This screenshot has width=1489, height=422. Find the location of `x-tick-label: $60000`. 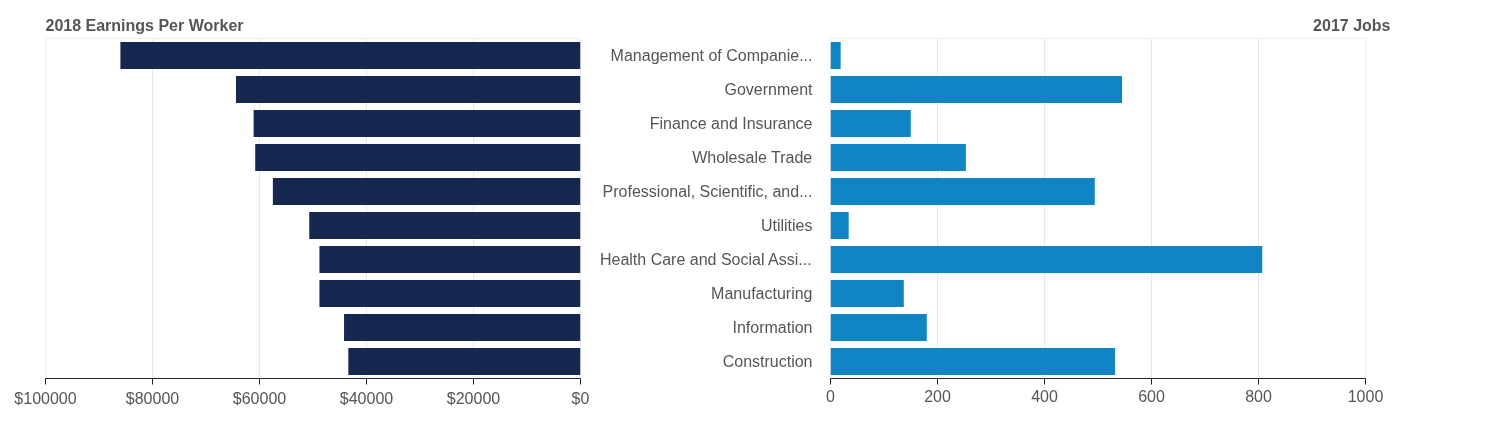

x-tick-label: $60000 is located at coordinates (259, 398).